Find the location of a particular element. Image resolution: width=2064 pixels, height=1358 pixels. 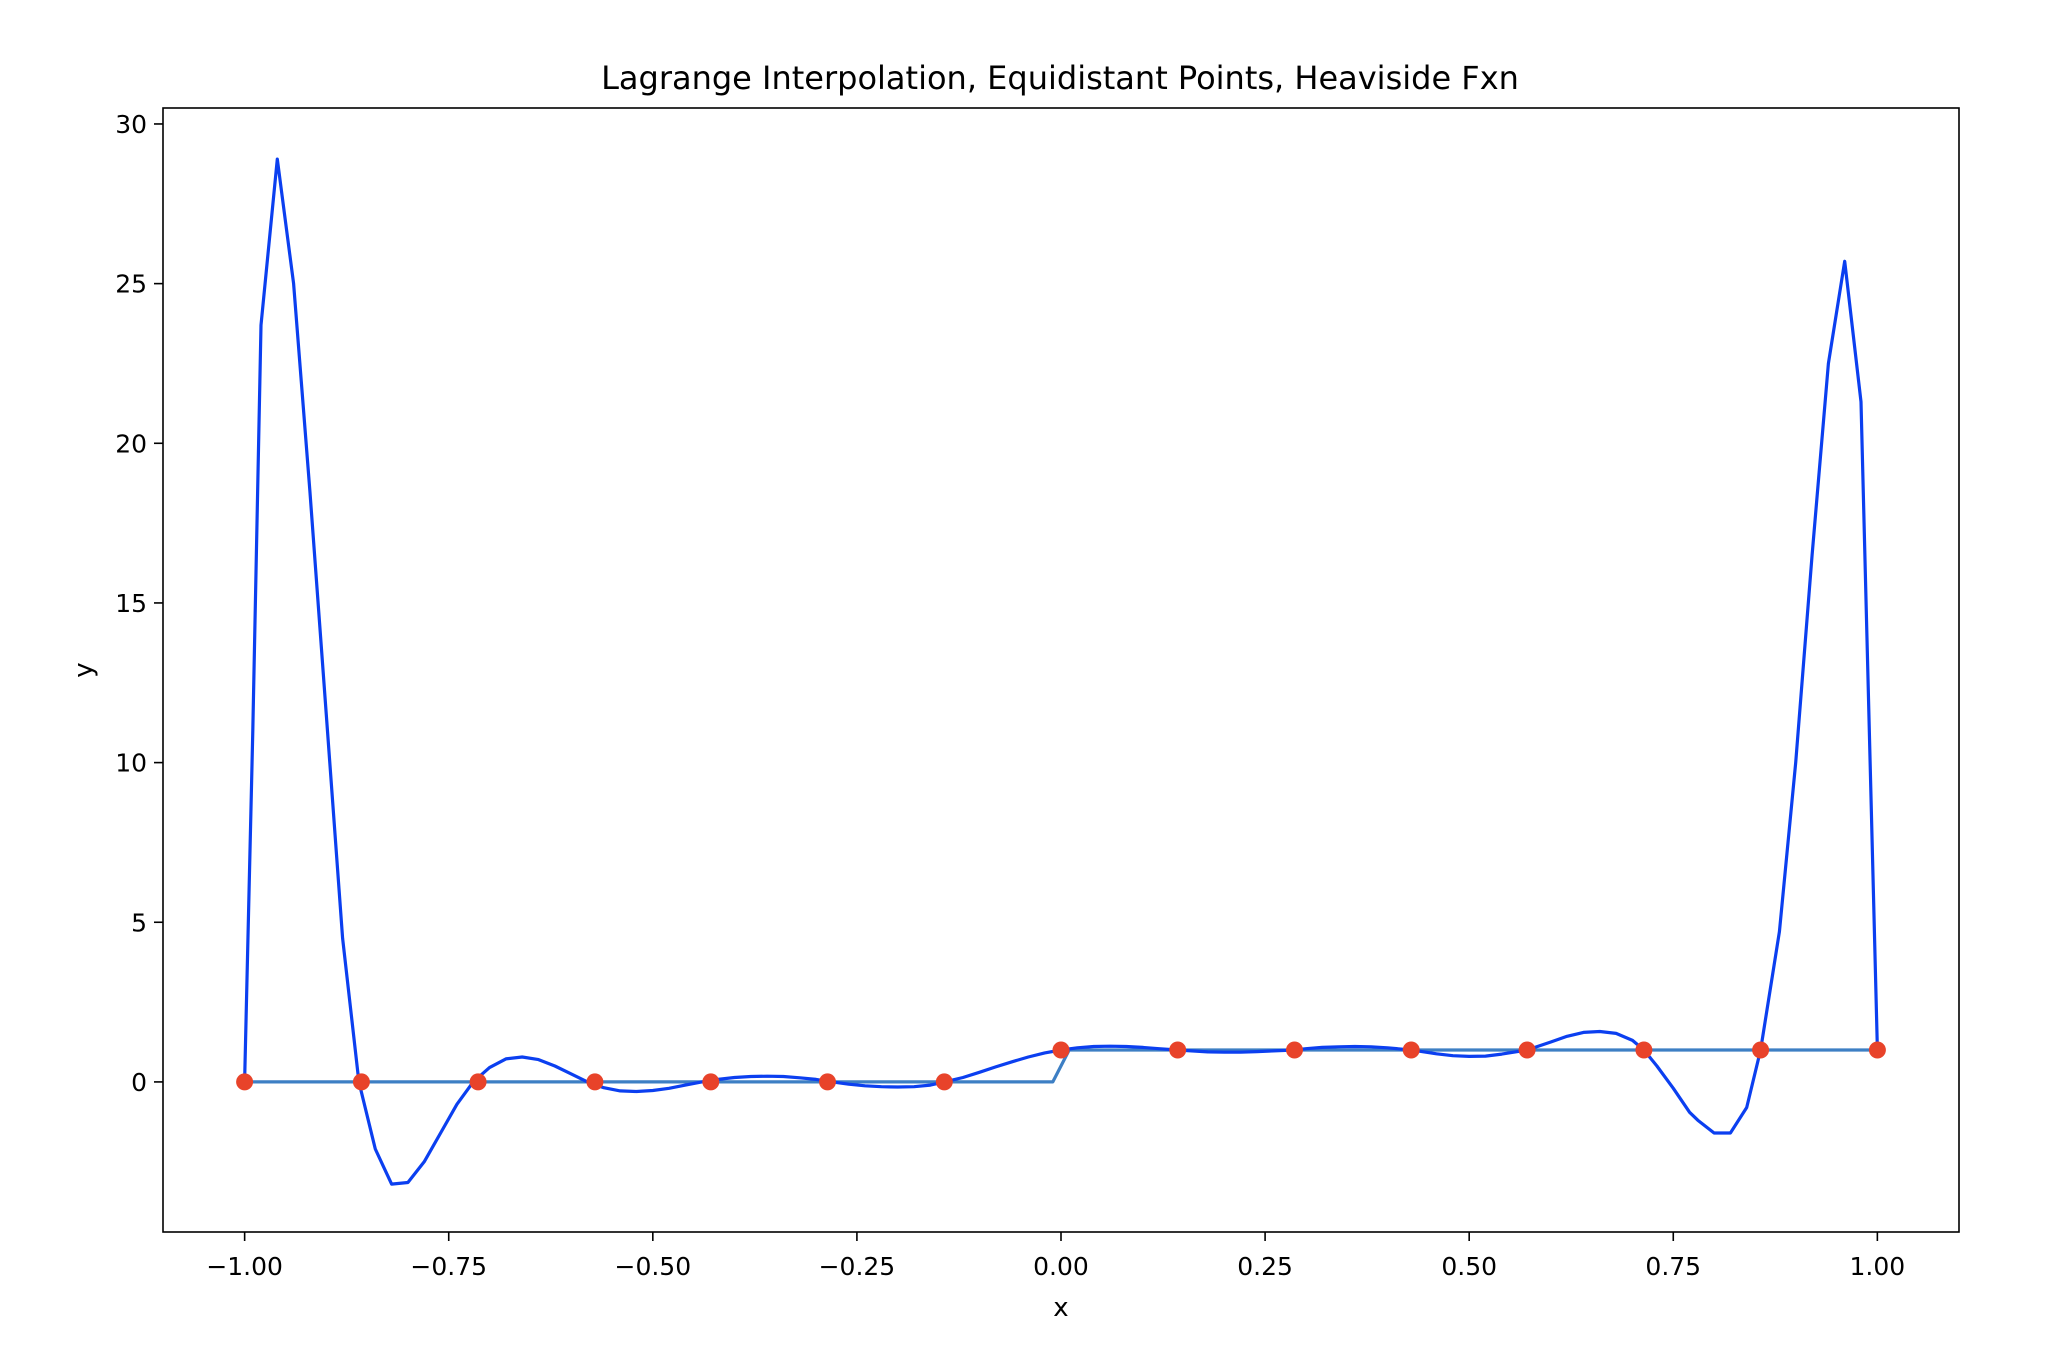

x-axis-label: x is located at coordinates (1060, 1308).